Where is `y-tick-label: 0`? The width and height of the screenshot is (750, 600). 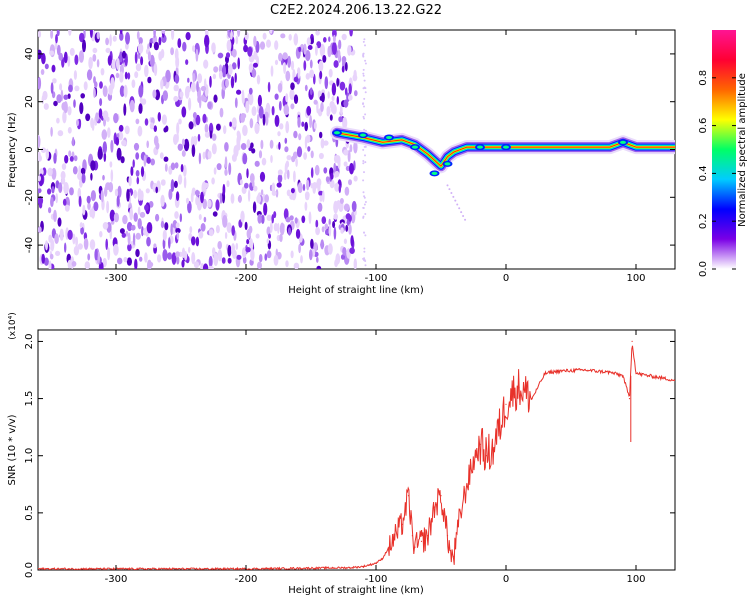 y-tick-label: 0 is located at coordinates (29, 149).